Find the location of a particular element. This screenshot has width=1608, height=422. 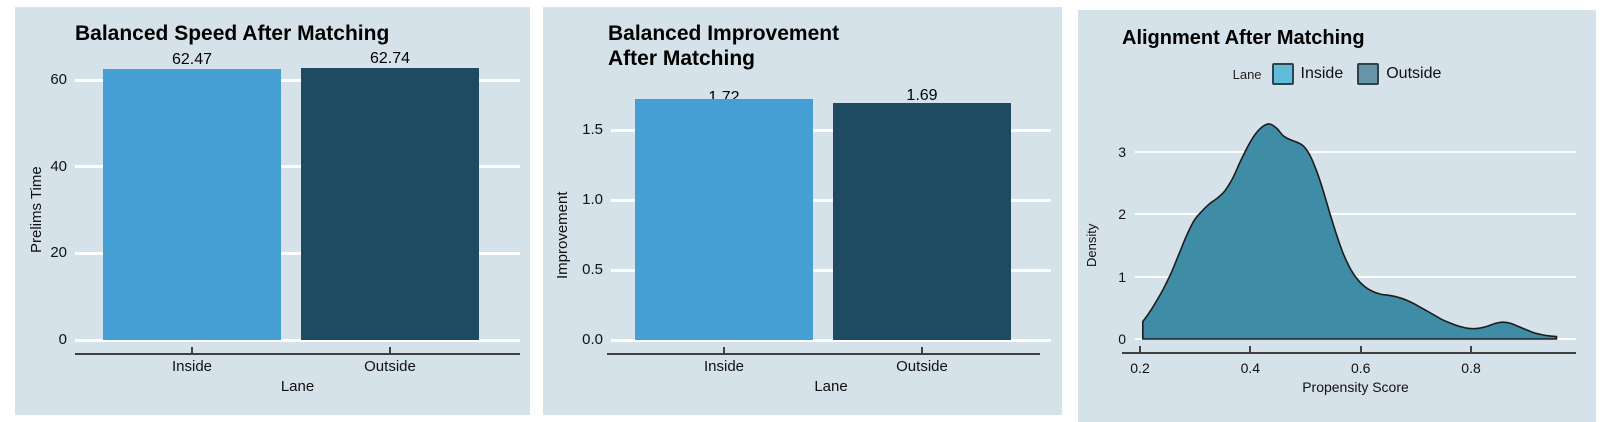

legend-swatch-outside-icon is located at coordinates (1368, 74).